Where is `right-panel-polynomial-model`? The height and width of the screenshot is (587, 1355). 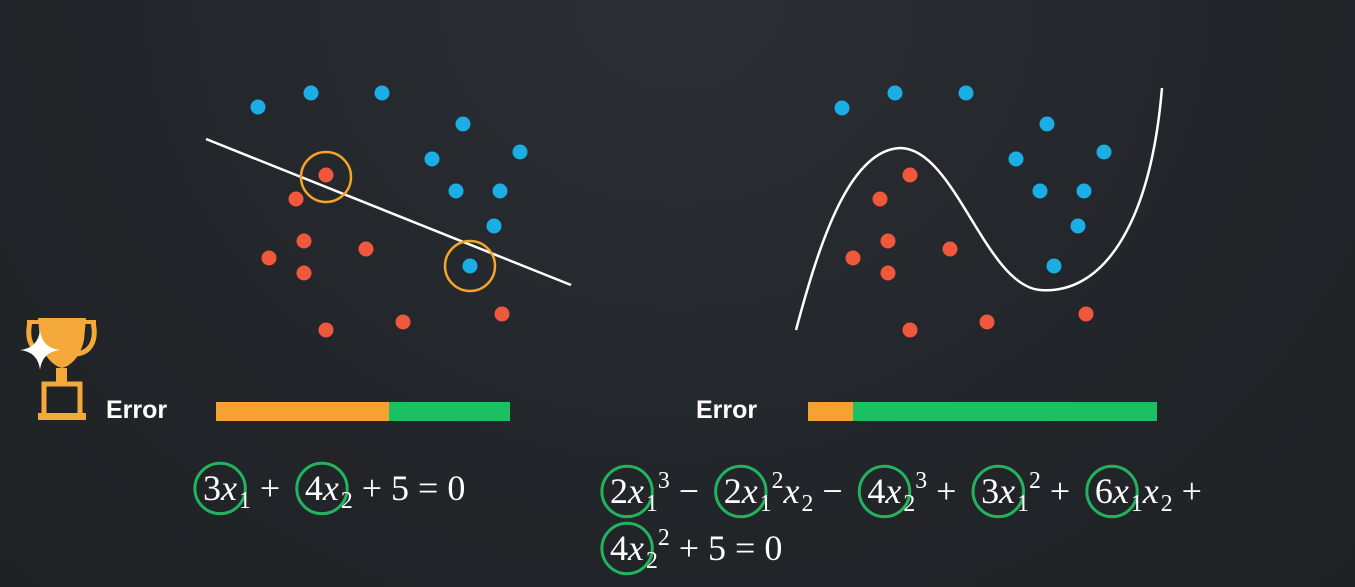
right-panel-polynomial-model is located at coordinates (979, 211).